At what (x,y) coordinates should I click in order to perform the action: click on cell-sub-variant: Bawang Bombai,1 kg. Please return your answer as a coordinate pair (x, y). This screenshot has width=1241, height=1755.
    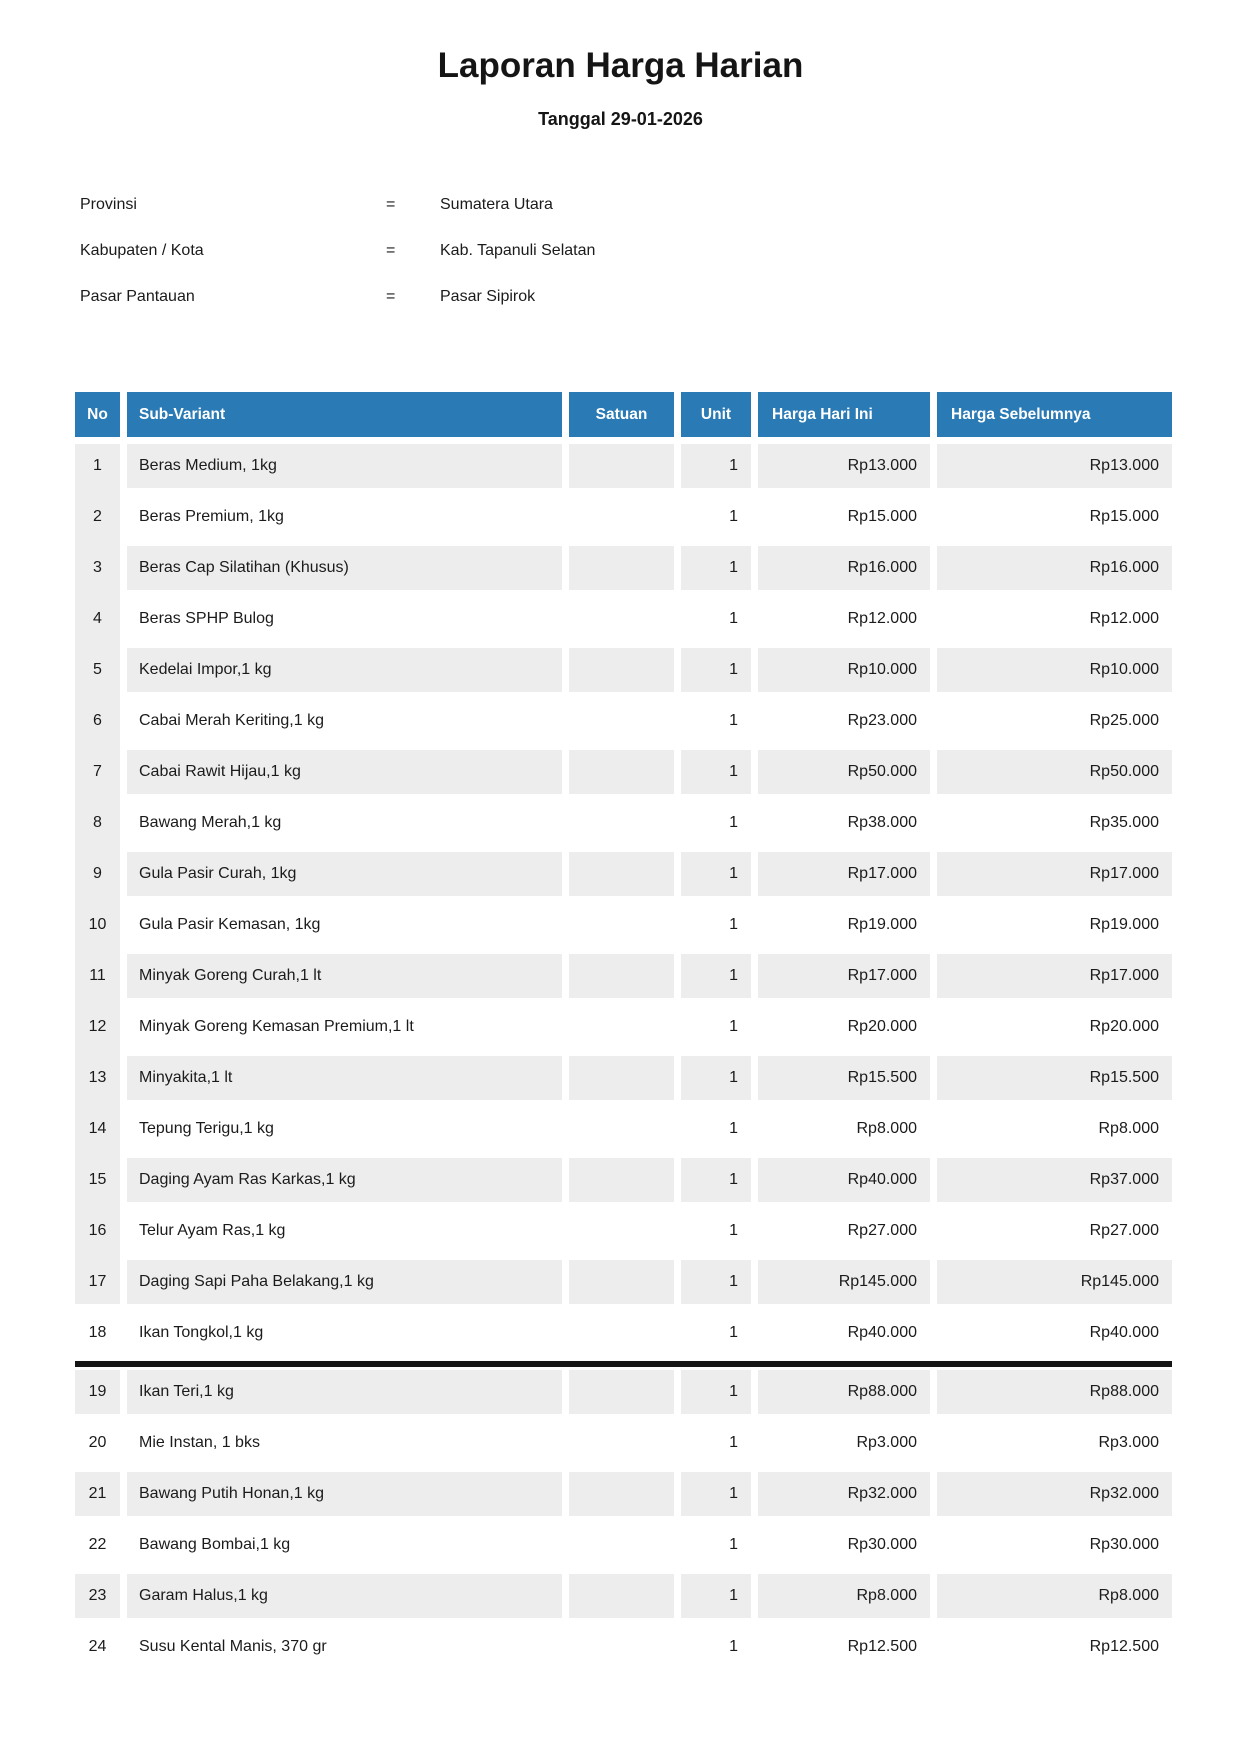
    Looking at the image, I should click on (215, 1544).